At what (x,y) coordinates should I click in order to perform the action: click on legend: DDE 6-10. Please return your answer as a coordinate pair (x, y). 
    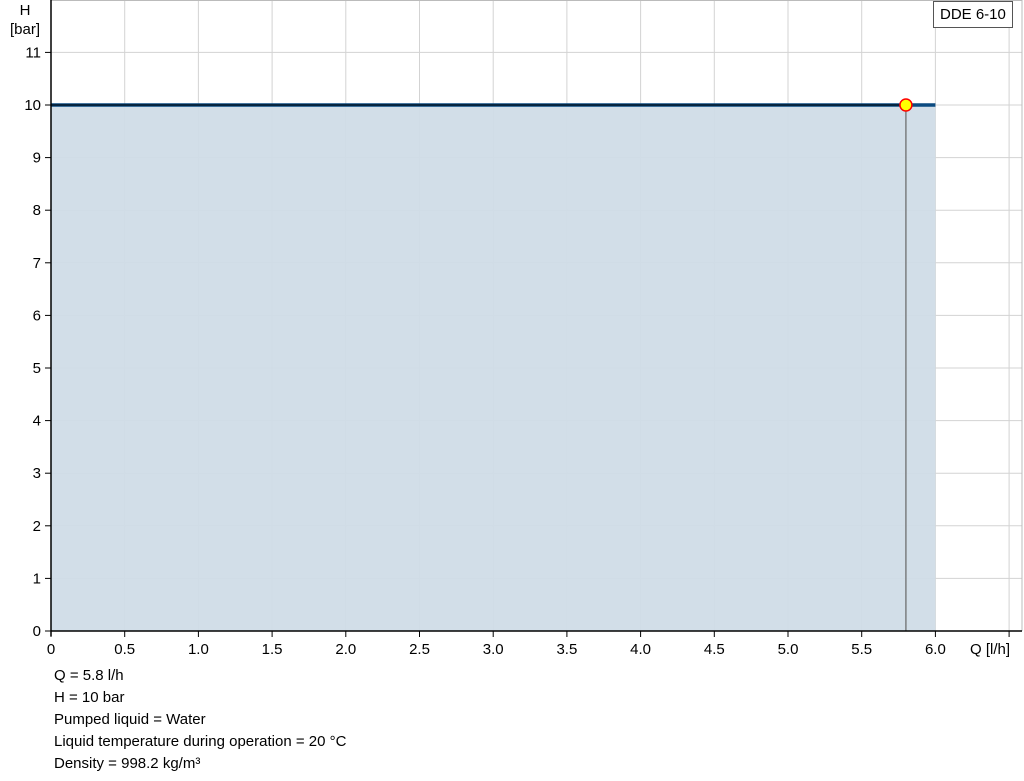
    Looking at the image, I should click on (973, 14).